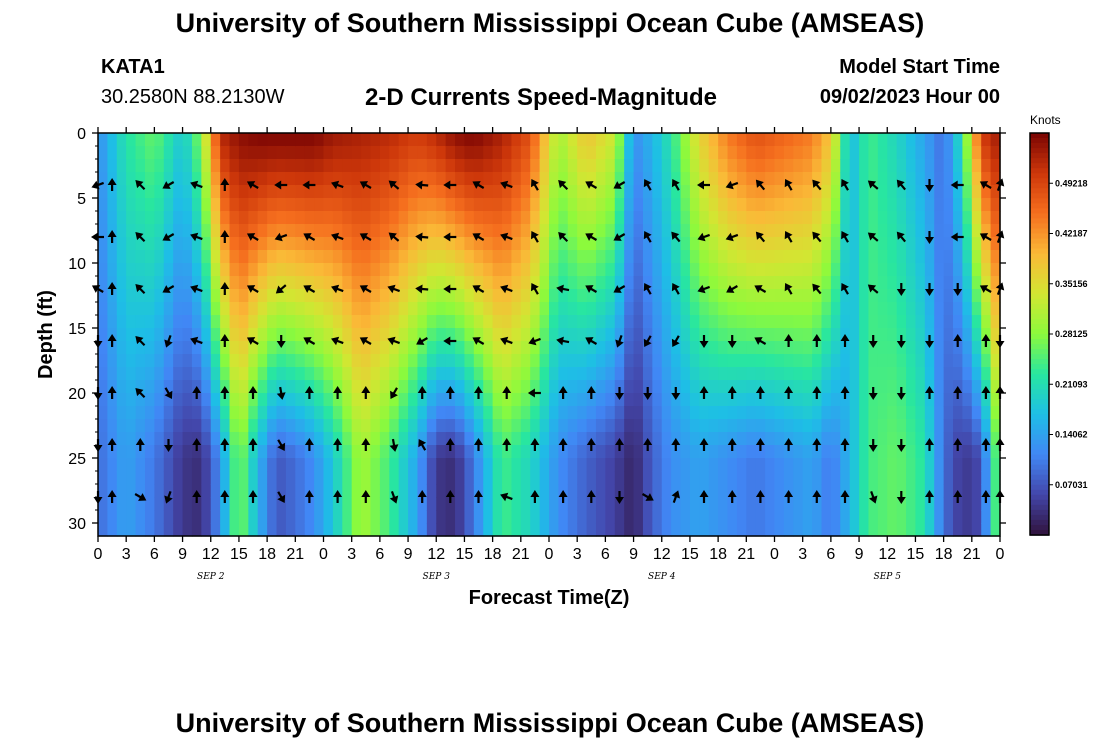  Describe the element at coordinates (126, 554) in the screenshot. I see `x-tick-label: 3` at that location.